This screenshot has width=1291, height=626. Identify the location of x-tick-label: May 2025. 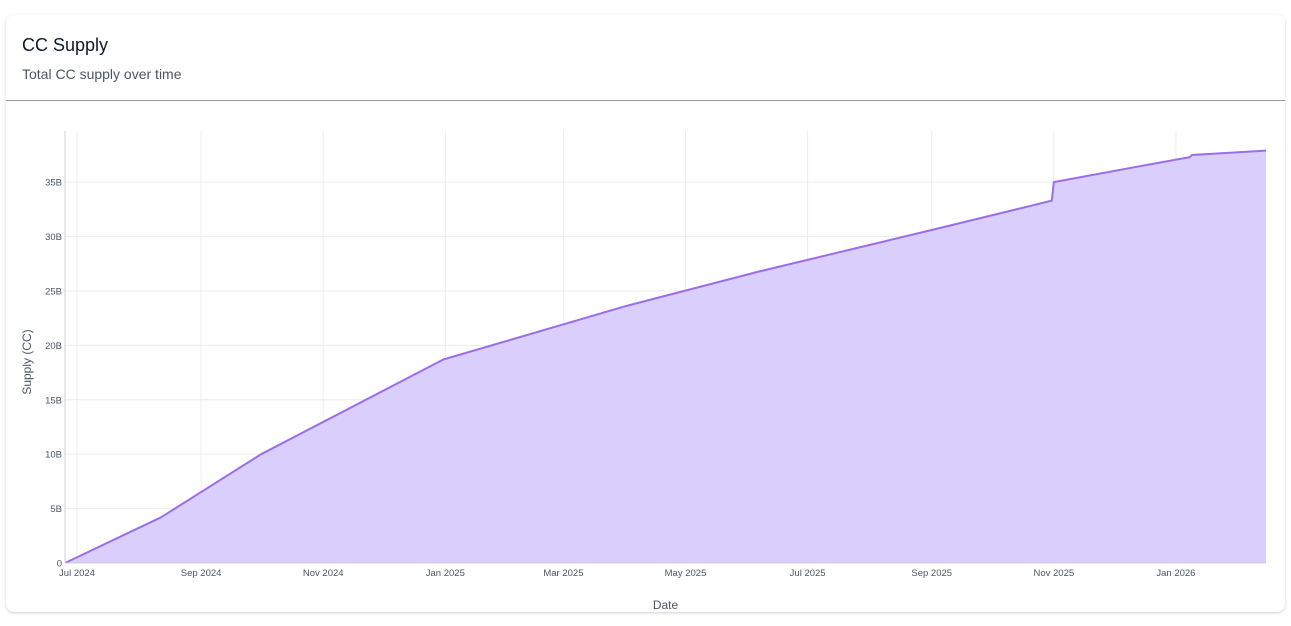
(686, 573).